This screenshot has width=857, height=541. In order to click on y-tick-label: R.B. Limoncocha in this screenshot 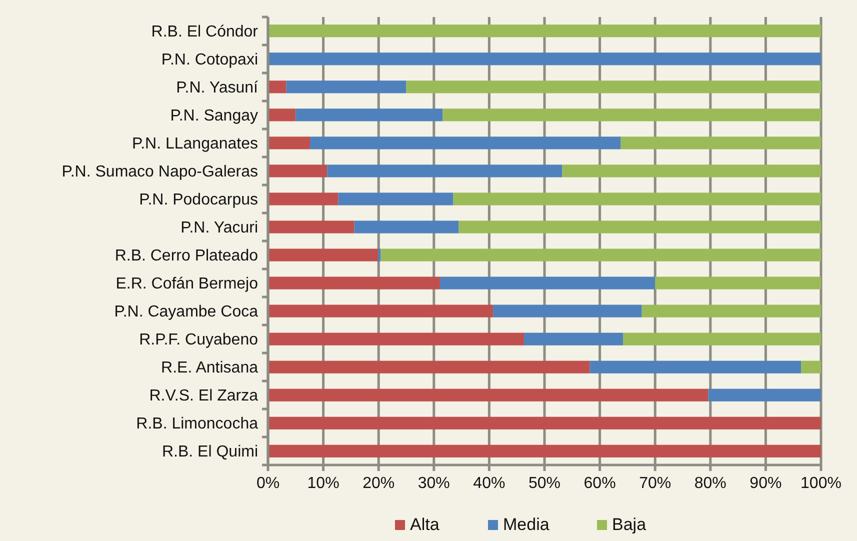, I will do `click(197, 424)`.